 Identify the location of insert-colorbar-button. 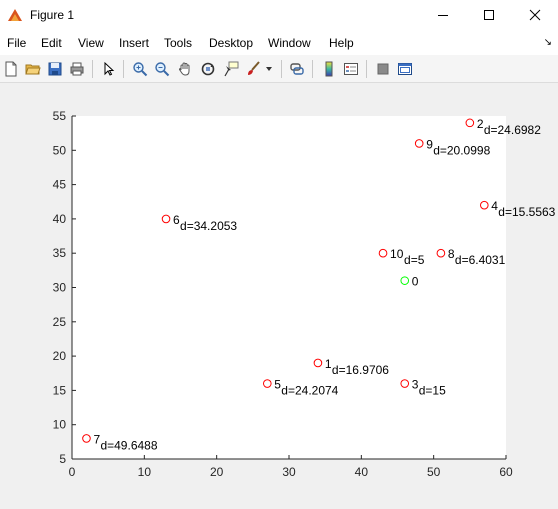
(329, 69).